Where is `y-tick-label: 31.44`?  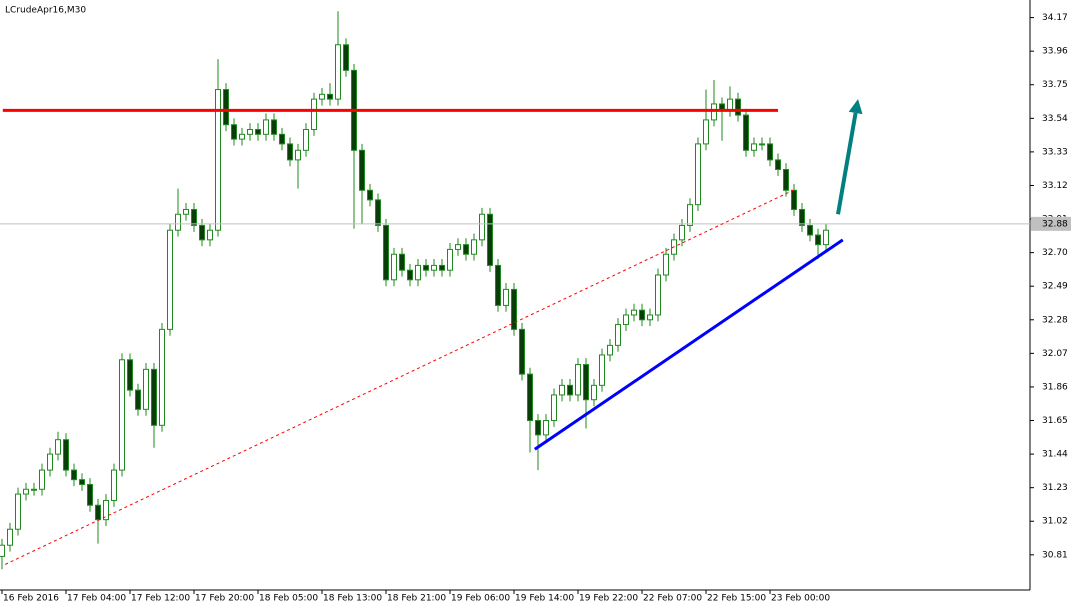 y-tick-label: 31.44 is located at coordinates (1055, 455).